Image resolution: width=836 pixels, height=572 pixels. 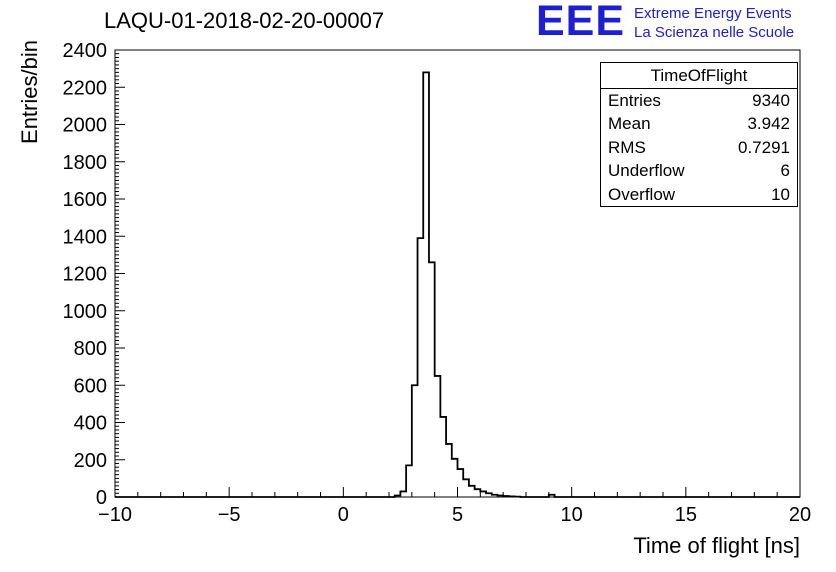 I want to click on stats-value: 0.7291, so click(x=764, y=147).